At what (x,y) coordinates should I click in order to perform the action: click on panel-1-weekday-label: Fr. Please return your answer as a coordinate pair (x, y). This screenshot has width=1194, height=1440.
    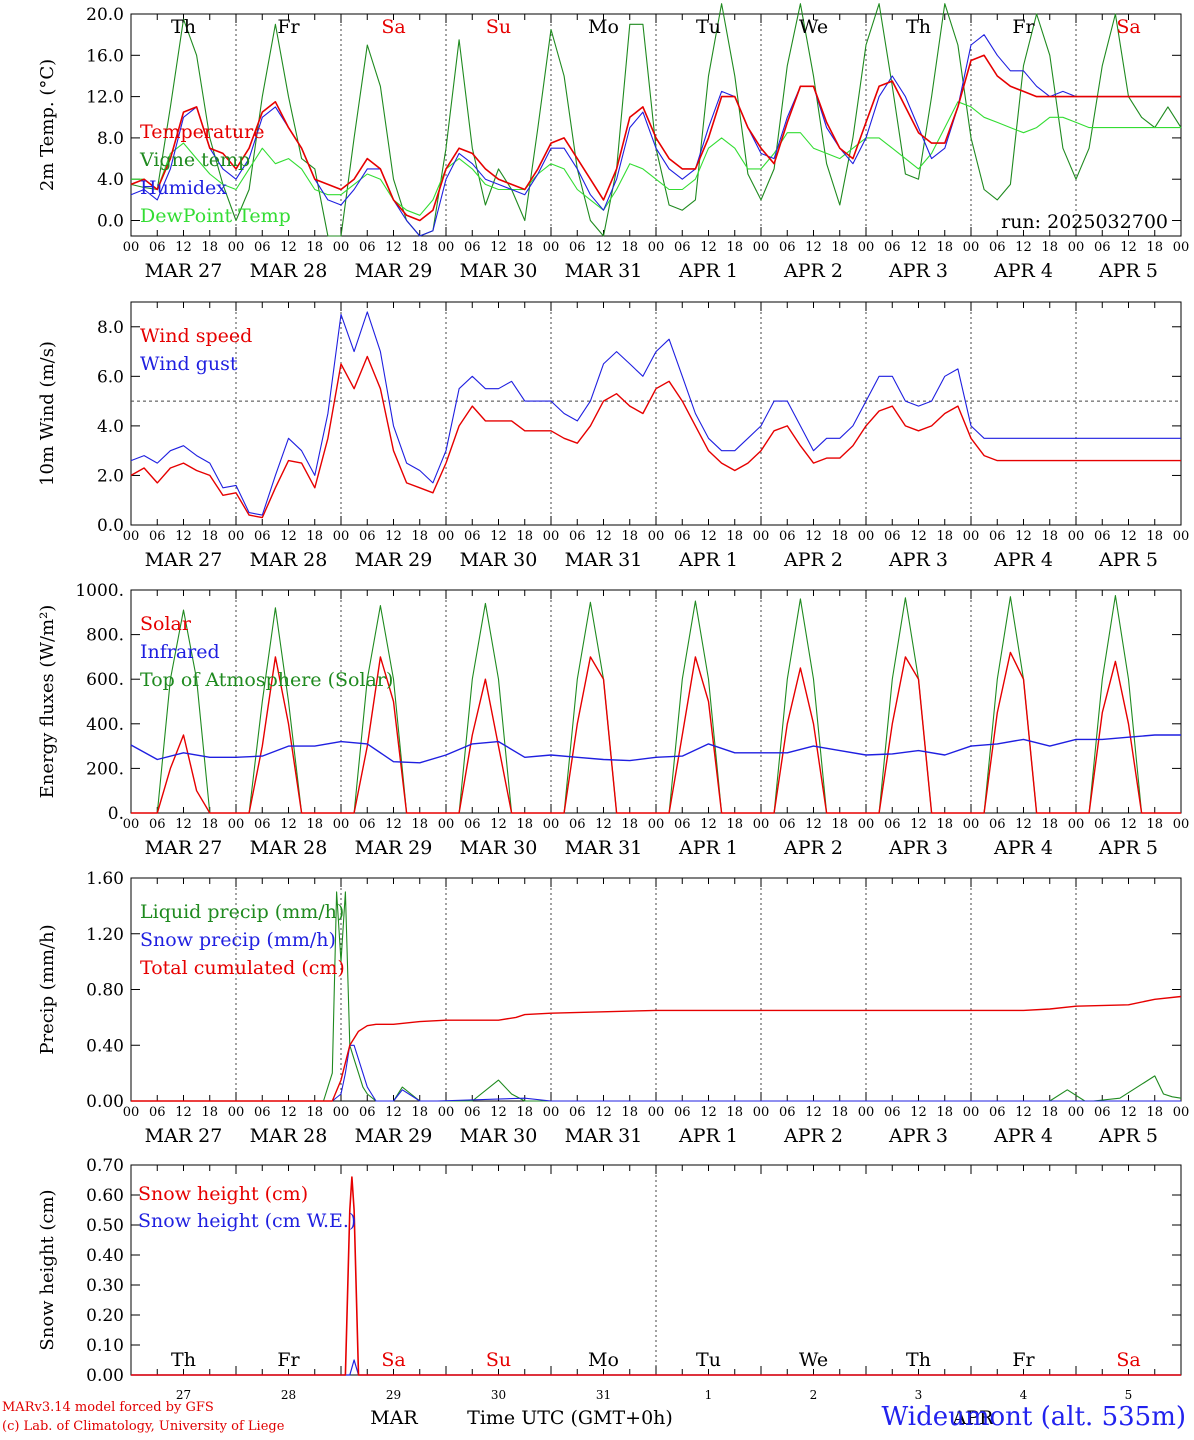
    Looking at the image, I should click on (288, 27).